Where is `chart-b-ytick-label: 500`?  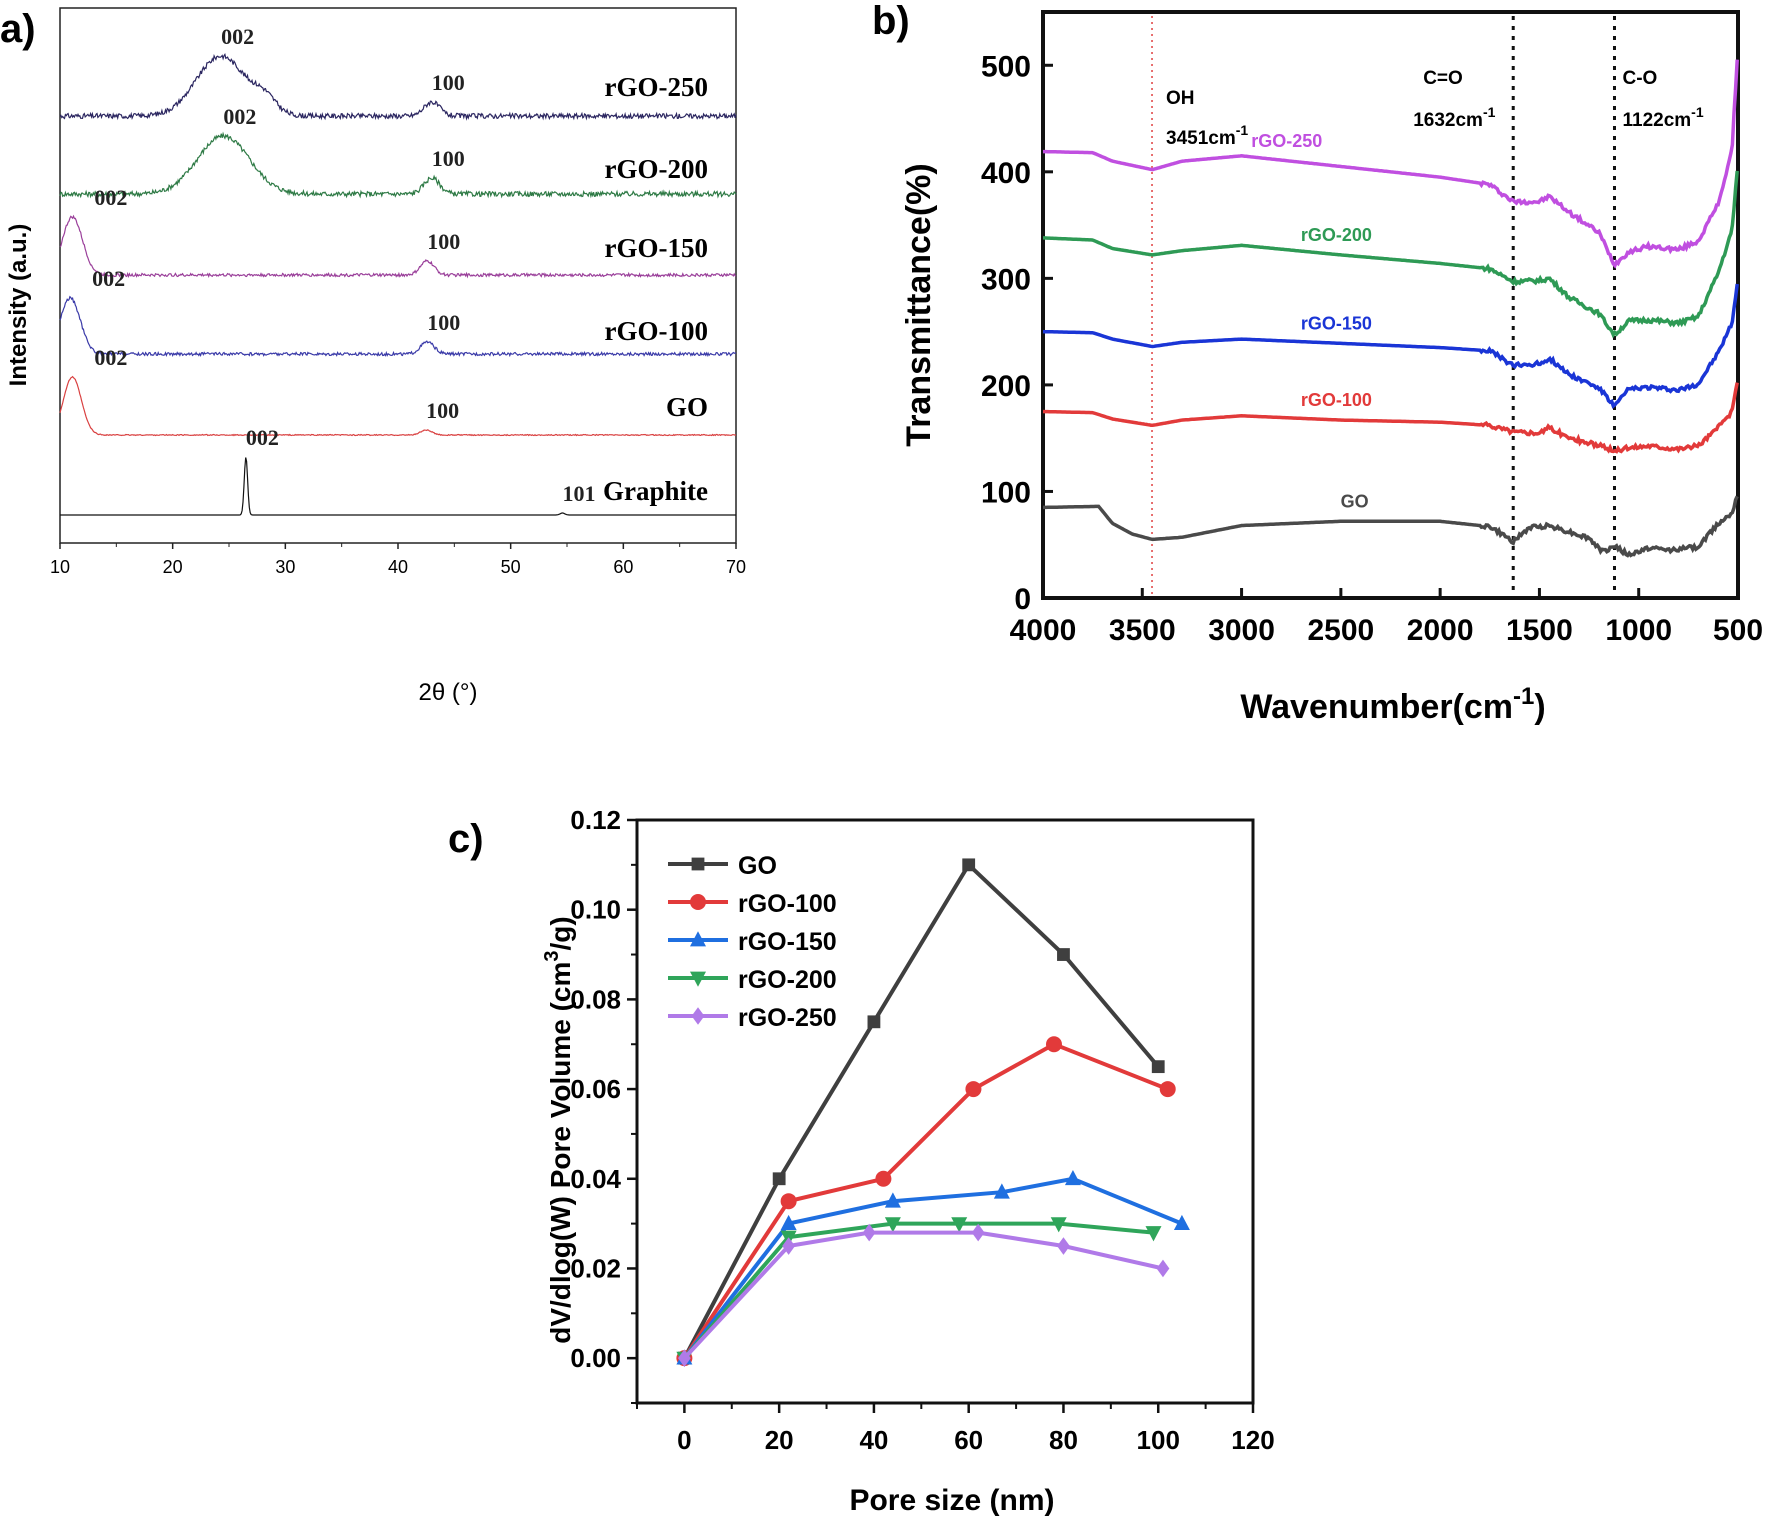 chart-b-ytick-label: 500 is located at coordinates (1006, 66).